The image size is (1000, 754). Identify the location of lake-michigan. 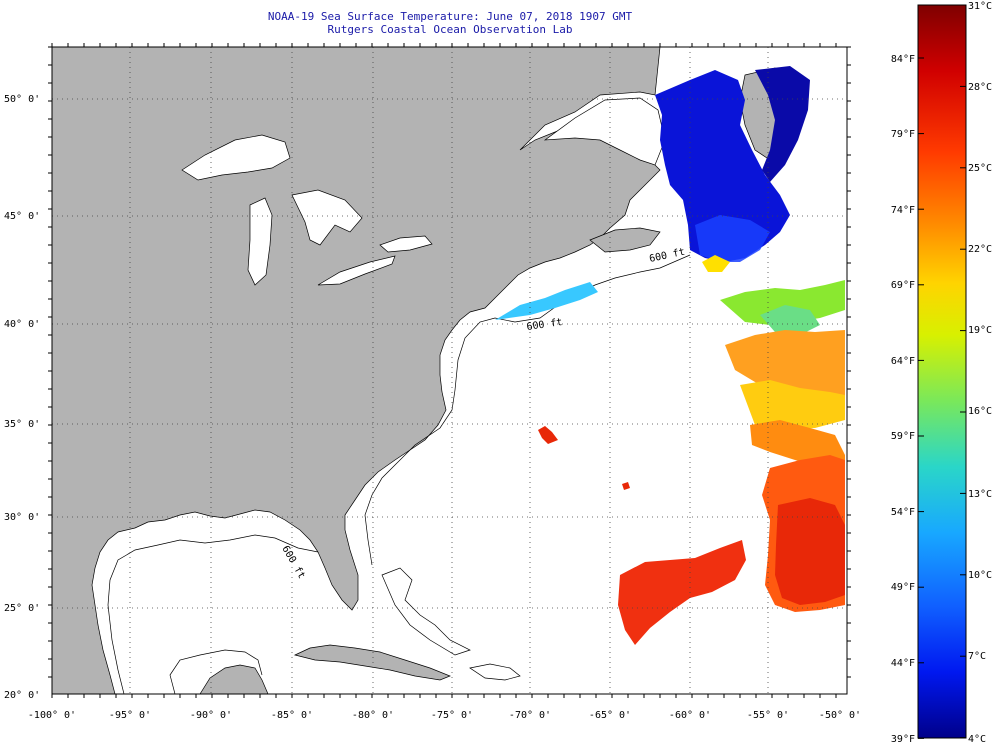
(260, 241).